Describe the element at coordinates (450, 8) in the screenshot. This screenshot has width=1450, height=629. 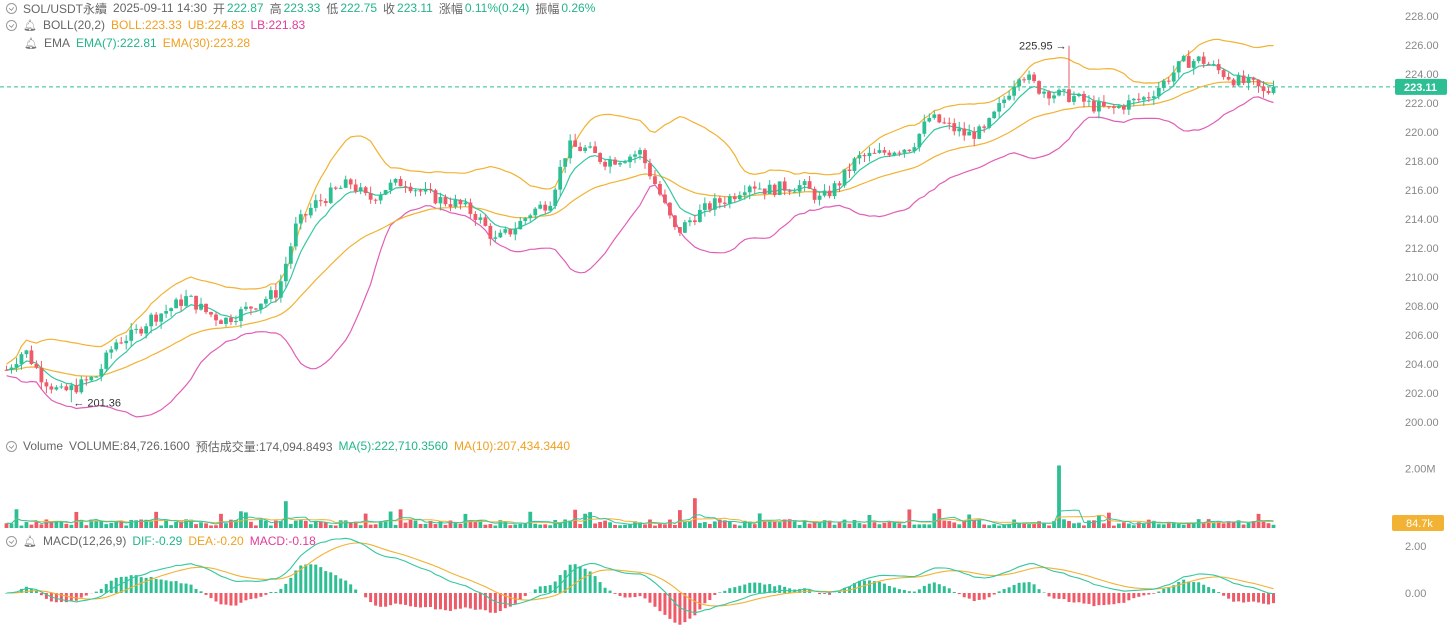
I see `change-label: 涨幅` at that location.